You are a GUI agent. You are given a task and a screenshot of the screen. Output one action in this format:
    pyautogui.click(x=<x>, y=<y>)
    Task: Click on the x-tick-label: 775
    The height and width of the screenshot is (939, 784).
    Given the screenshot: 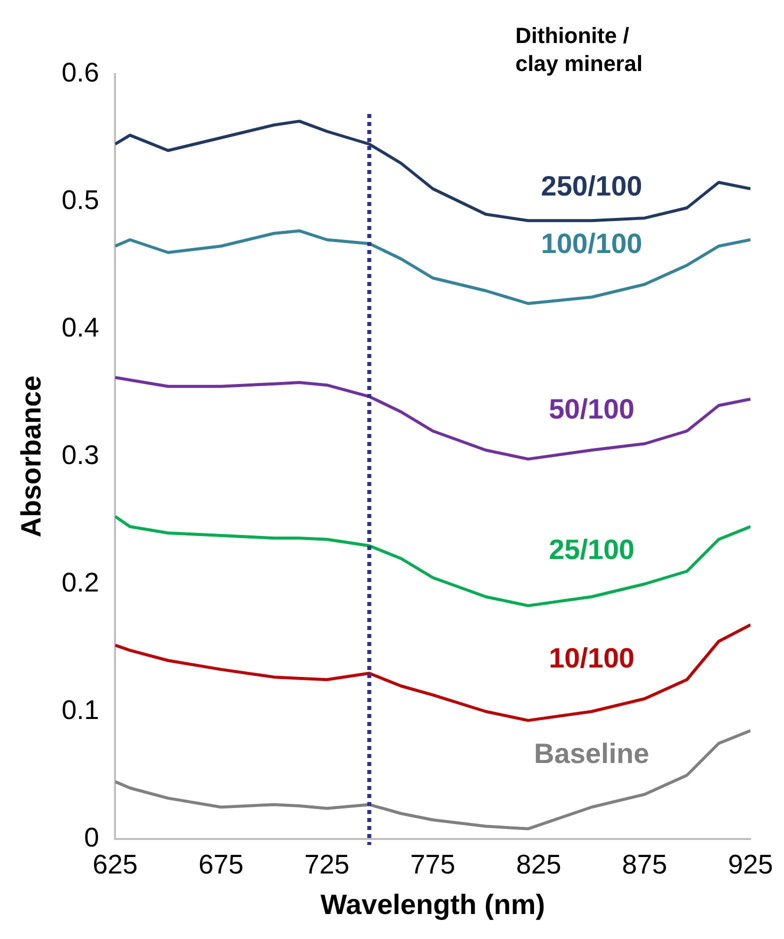 What is the action you would take?
    pyautogui.click(x=433, y=865)
    